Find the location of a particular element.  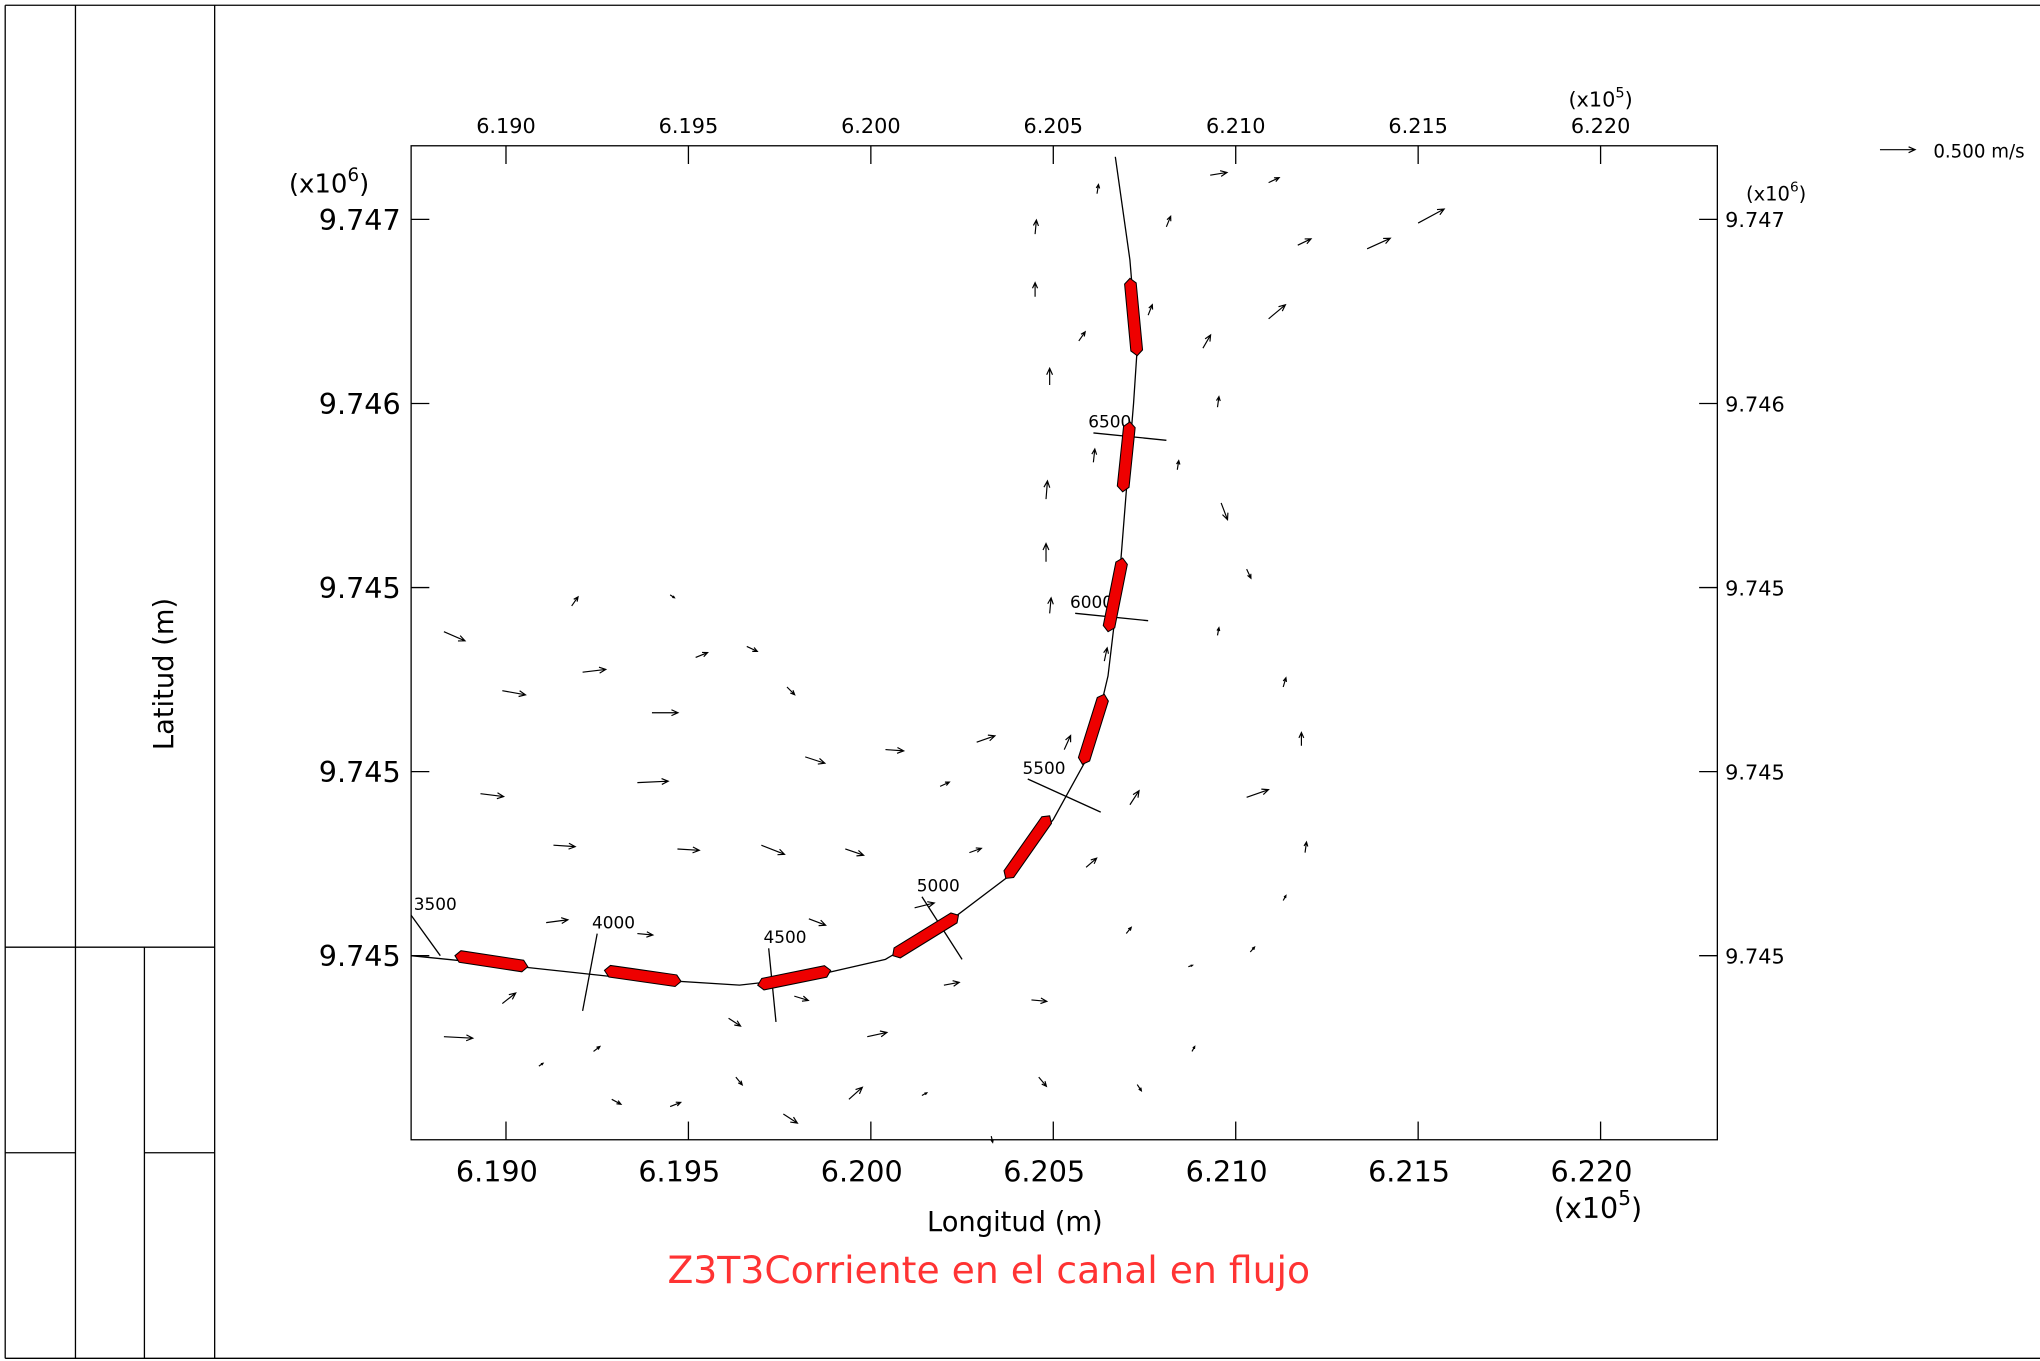

x-tick-label-top: 6.200 is located at coordinates (871, 126).